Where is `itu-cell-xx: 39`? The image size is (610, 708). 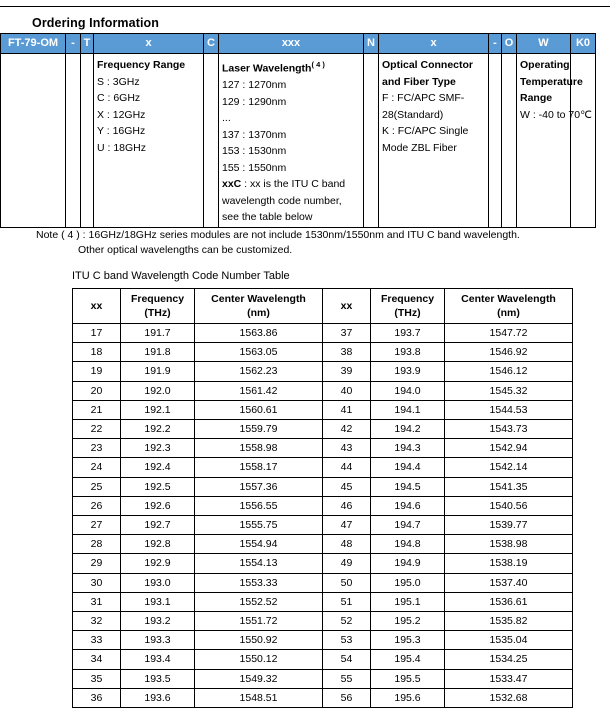 itu-cell-xx: 39 is located at coordinates (346, 371).